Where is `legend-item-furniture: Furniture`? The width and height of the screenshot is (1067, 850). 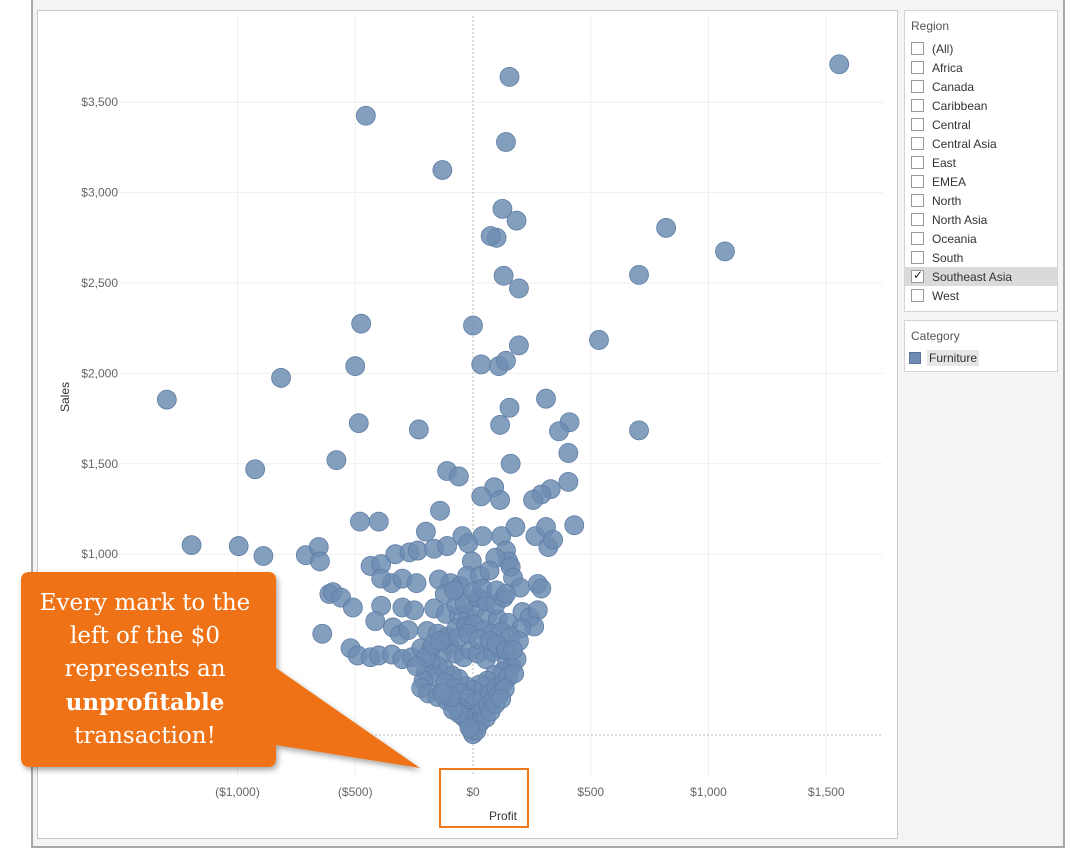
legend-item-furniture: Furniture is located at coordinates (981, 358).